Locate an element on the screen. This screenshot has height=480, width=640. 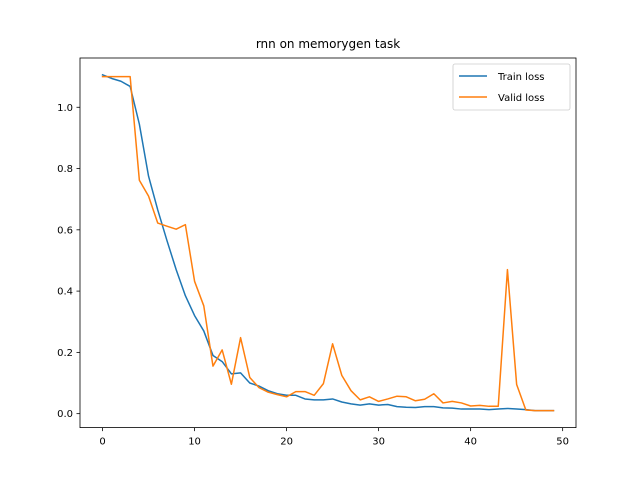
x-tick-label: 20 is located at coordinates (286, 442).